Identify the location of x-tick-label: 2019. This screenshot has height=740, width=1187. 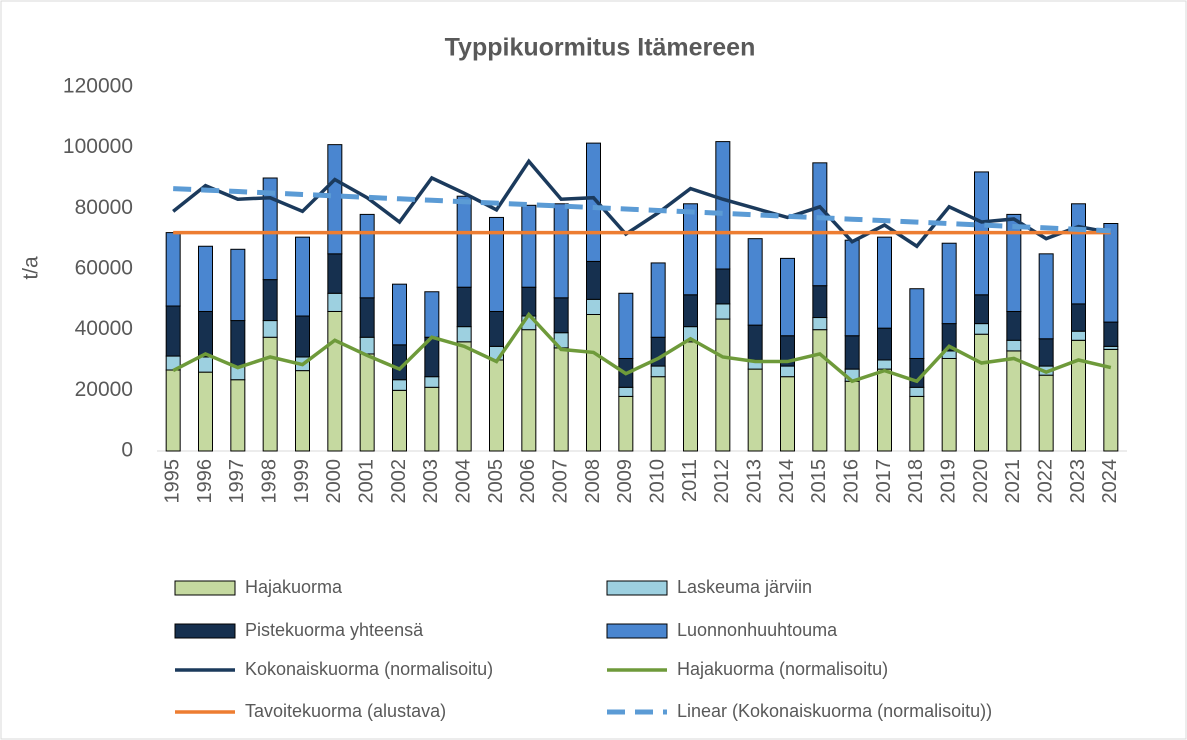
(948, 481).